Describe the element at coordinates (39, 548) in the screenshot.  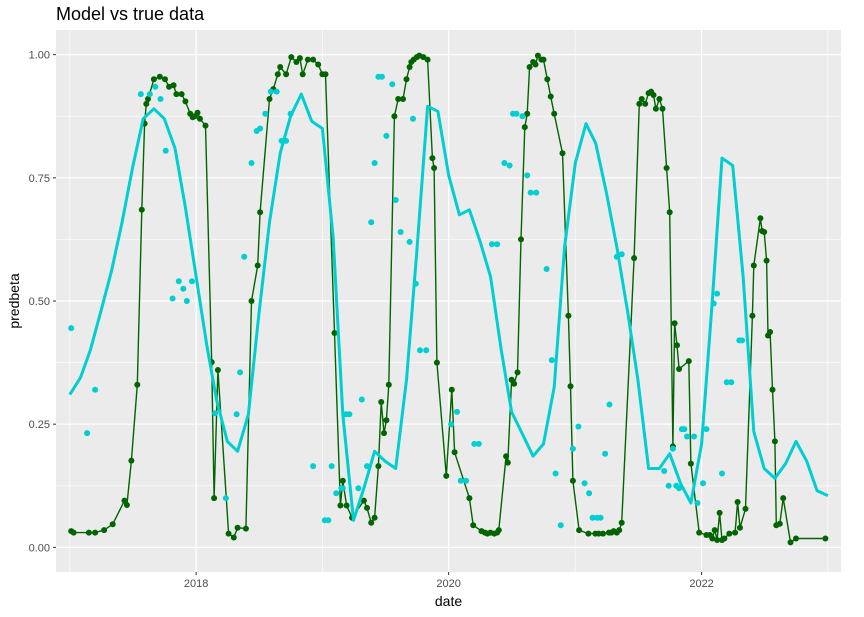
I see `y-tick-label: 0.00` at that location.